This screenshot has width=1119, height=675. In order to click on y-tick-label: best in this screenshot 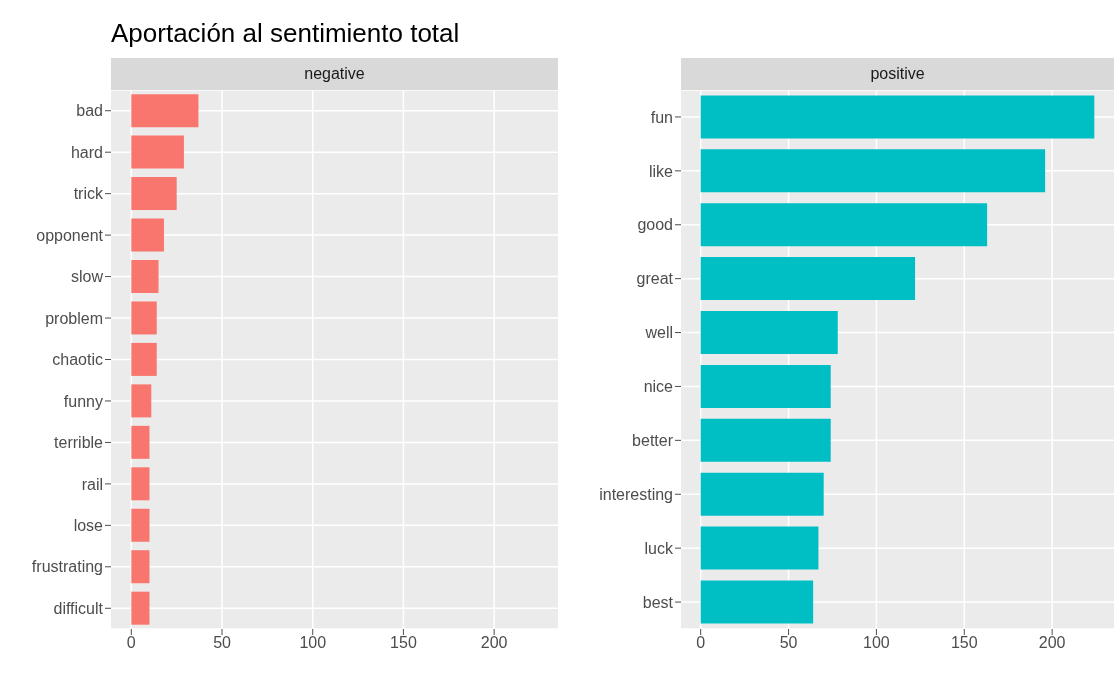, I will do `click(658, 602)`.